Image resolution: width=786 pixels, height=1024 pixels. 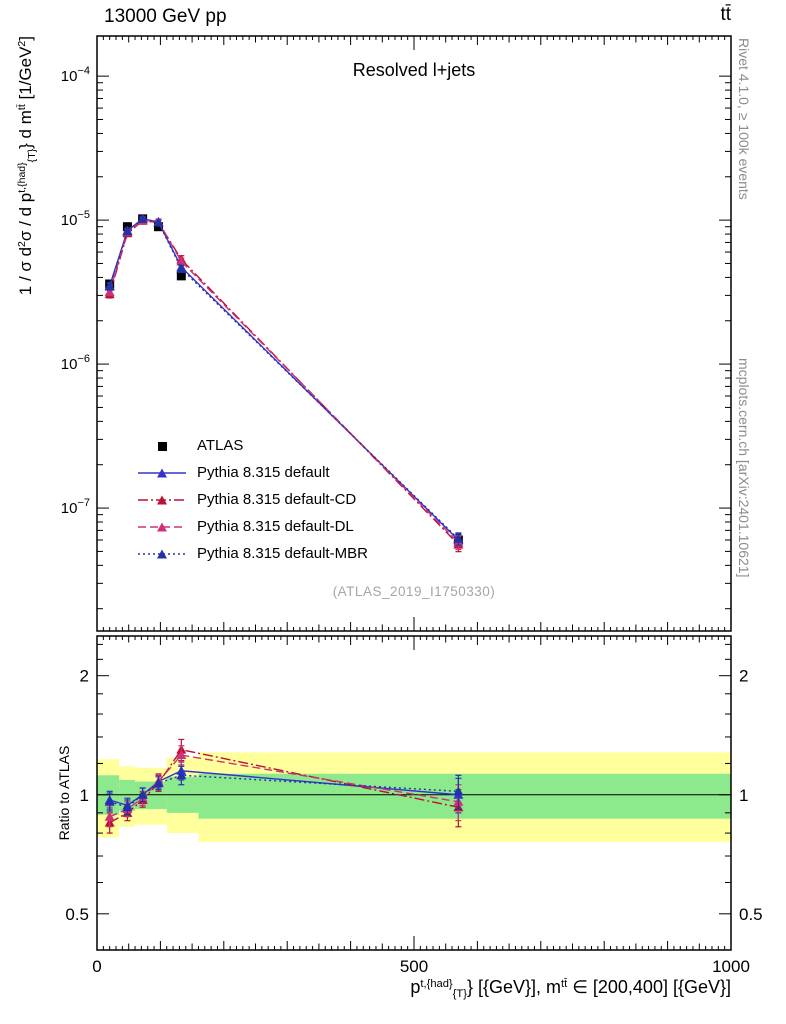 What do you see at coordinates (162, 526) in the screenshot?
I see `dashed-line-triangle-marker-icon` at bounding box center [162, 526].